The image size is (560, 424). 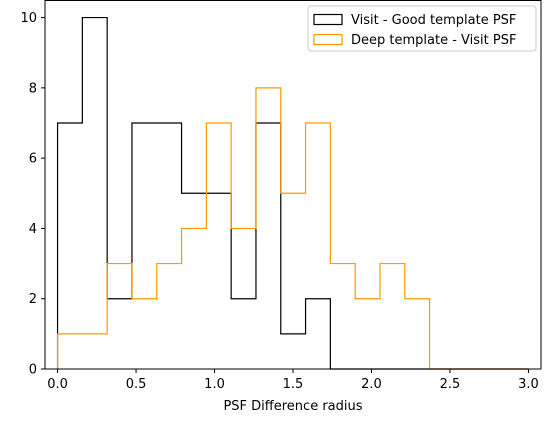 What do you see at coordinates (136, 384) in the screenshot?
I see `x-tick-label: 0.5` at bounding box center [136, 384].